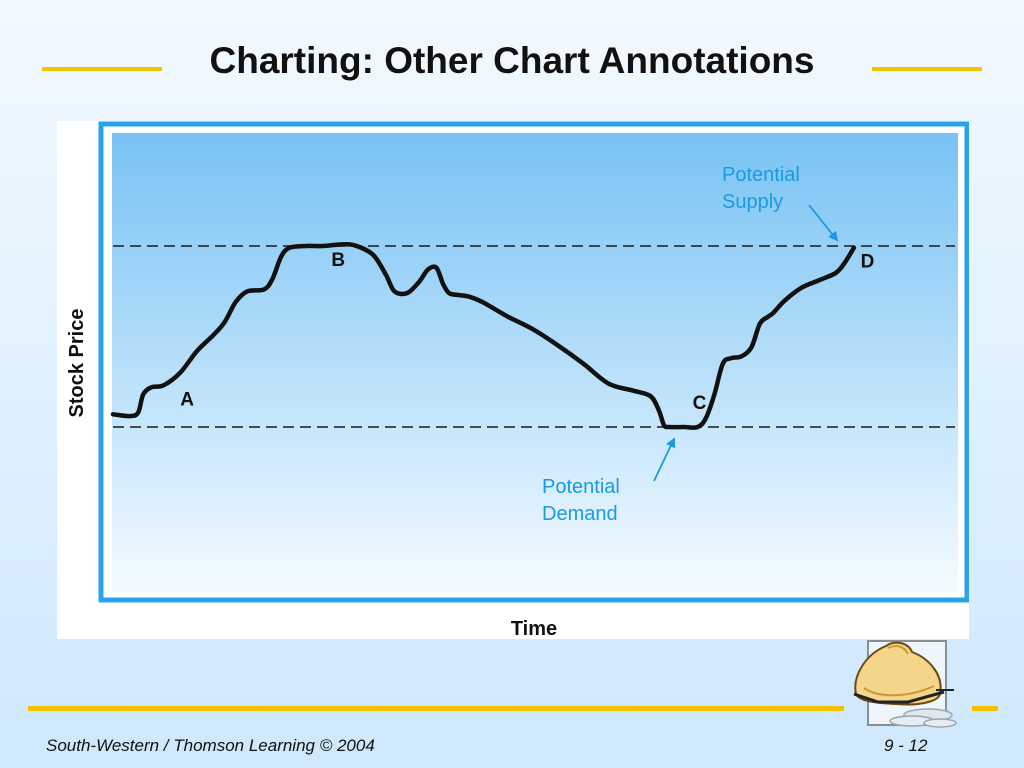 Image resolution: width=1024 pixels, height=768 pixels. What do you see at coordinates (534, 628) in the screenshot?
I see `x-axis-label: Time` at bounding box center [534, 628].